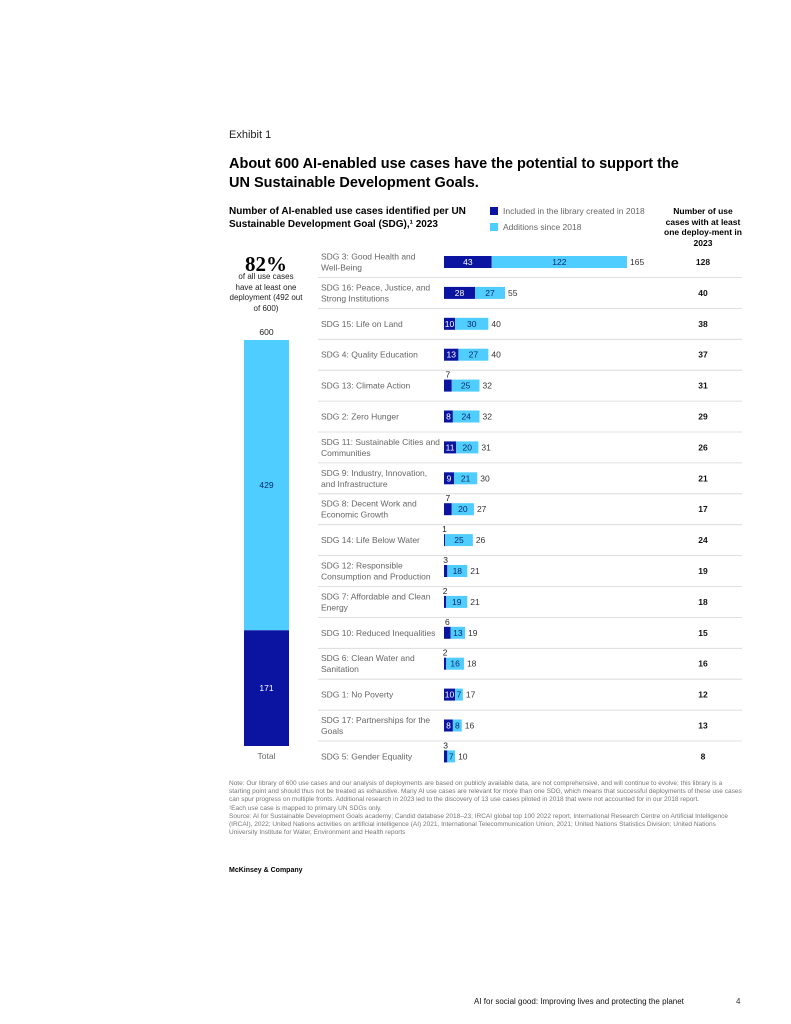  I want to click on bar-value-2018: 6, so click(447, 622).